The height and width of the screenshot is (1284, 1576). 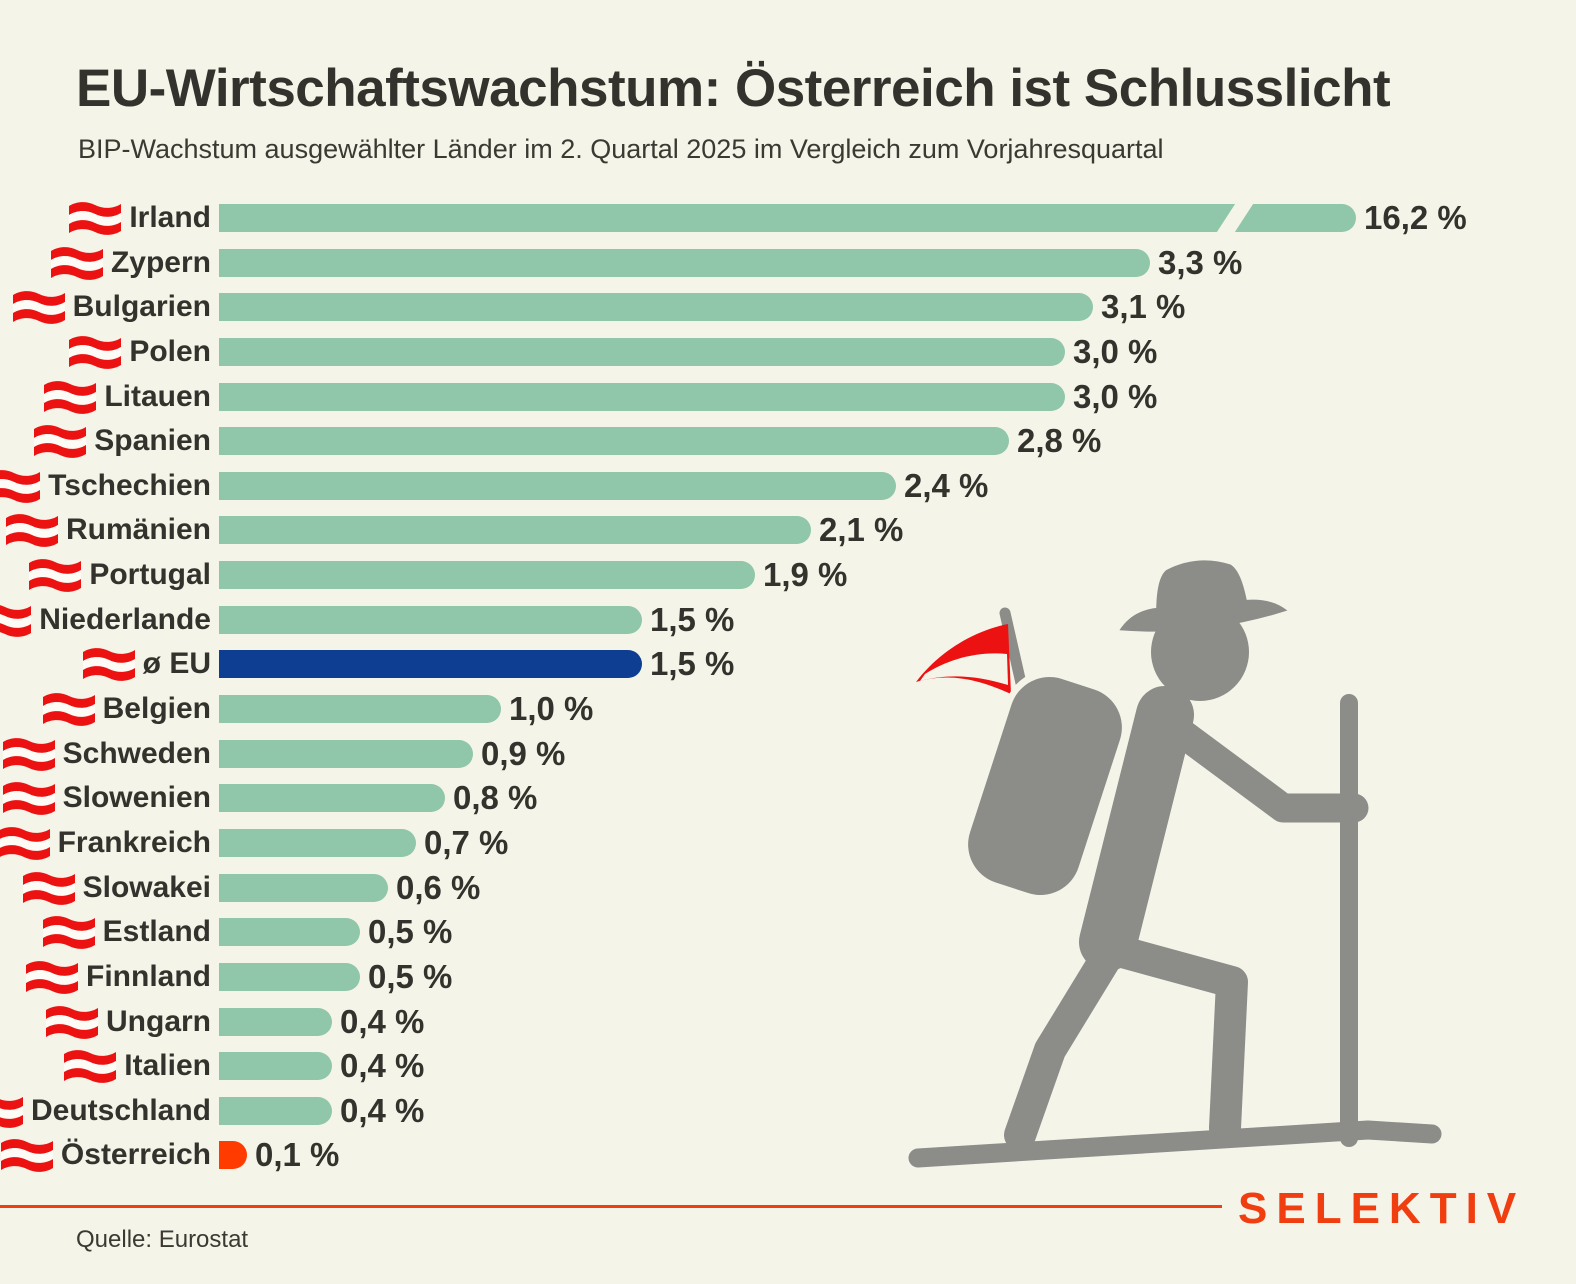 I want to click on bar-row: Österreich 0,1 %, so click(x=169, y=1154).